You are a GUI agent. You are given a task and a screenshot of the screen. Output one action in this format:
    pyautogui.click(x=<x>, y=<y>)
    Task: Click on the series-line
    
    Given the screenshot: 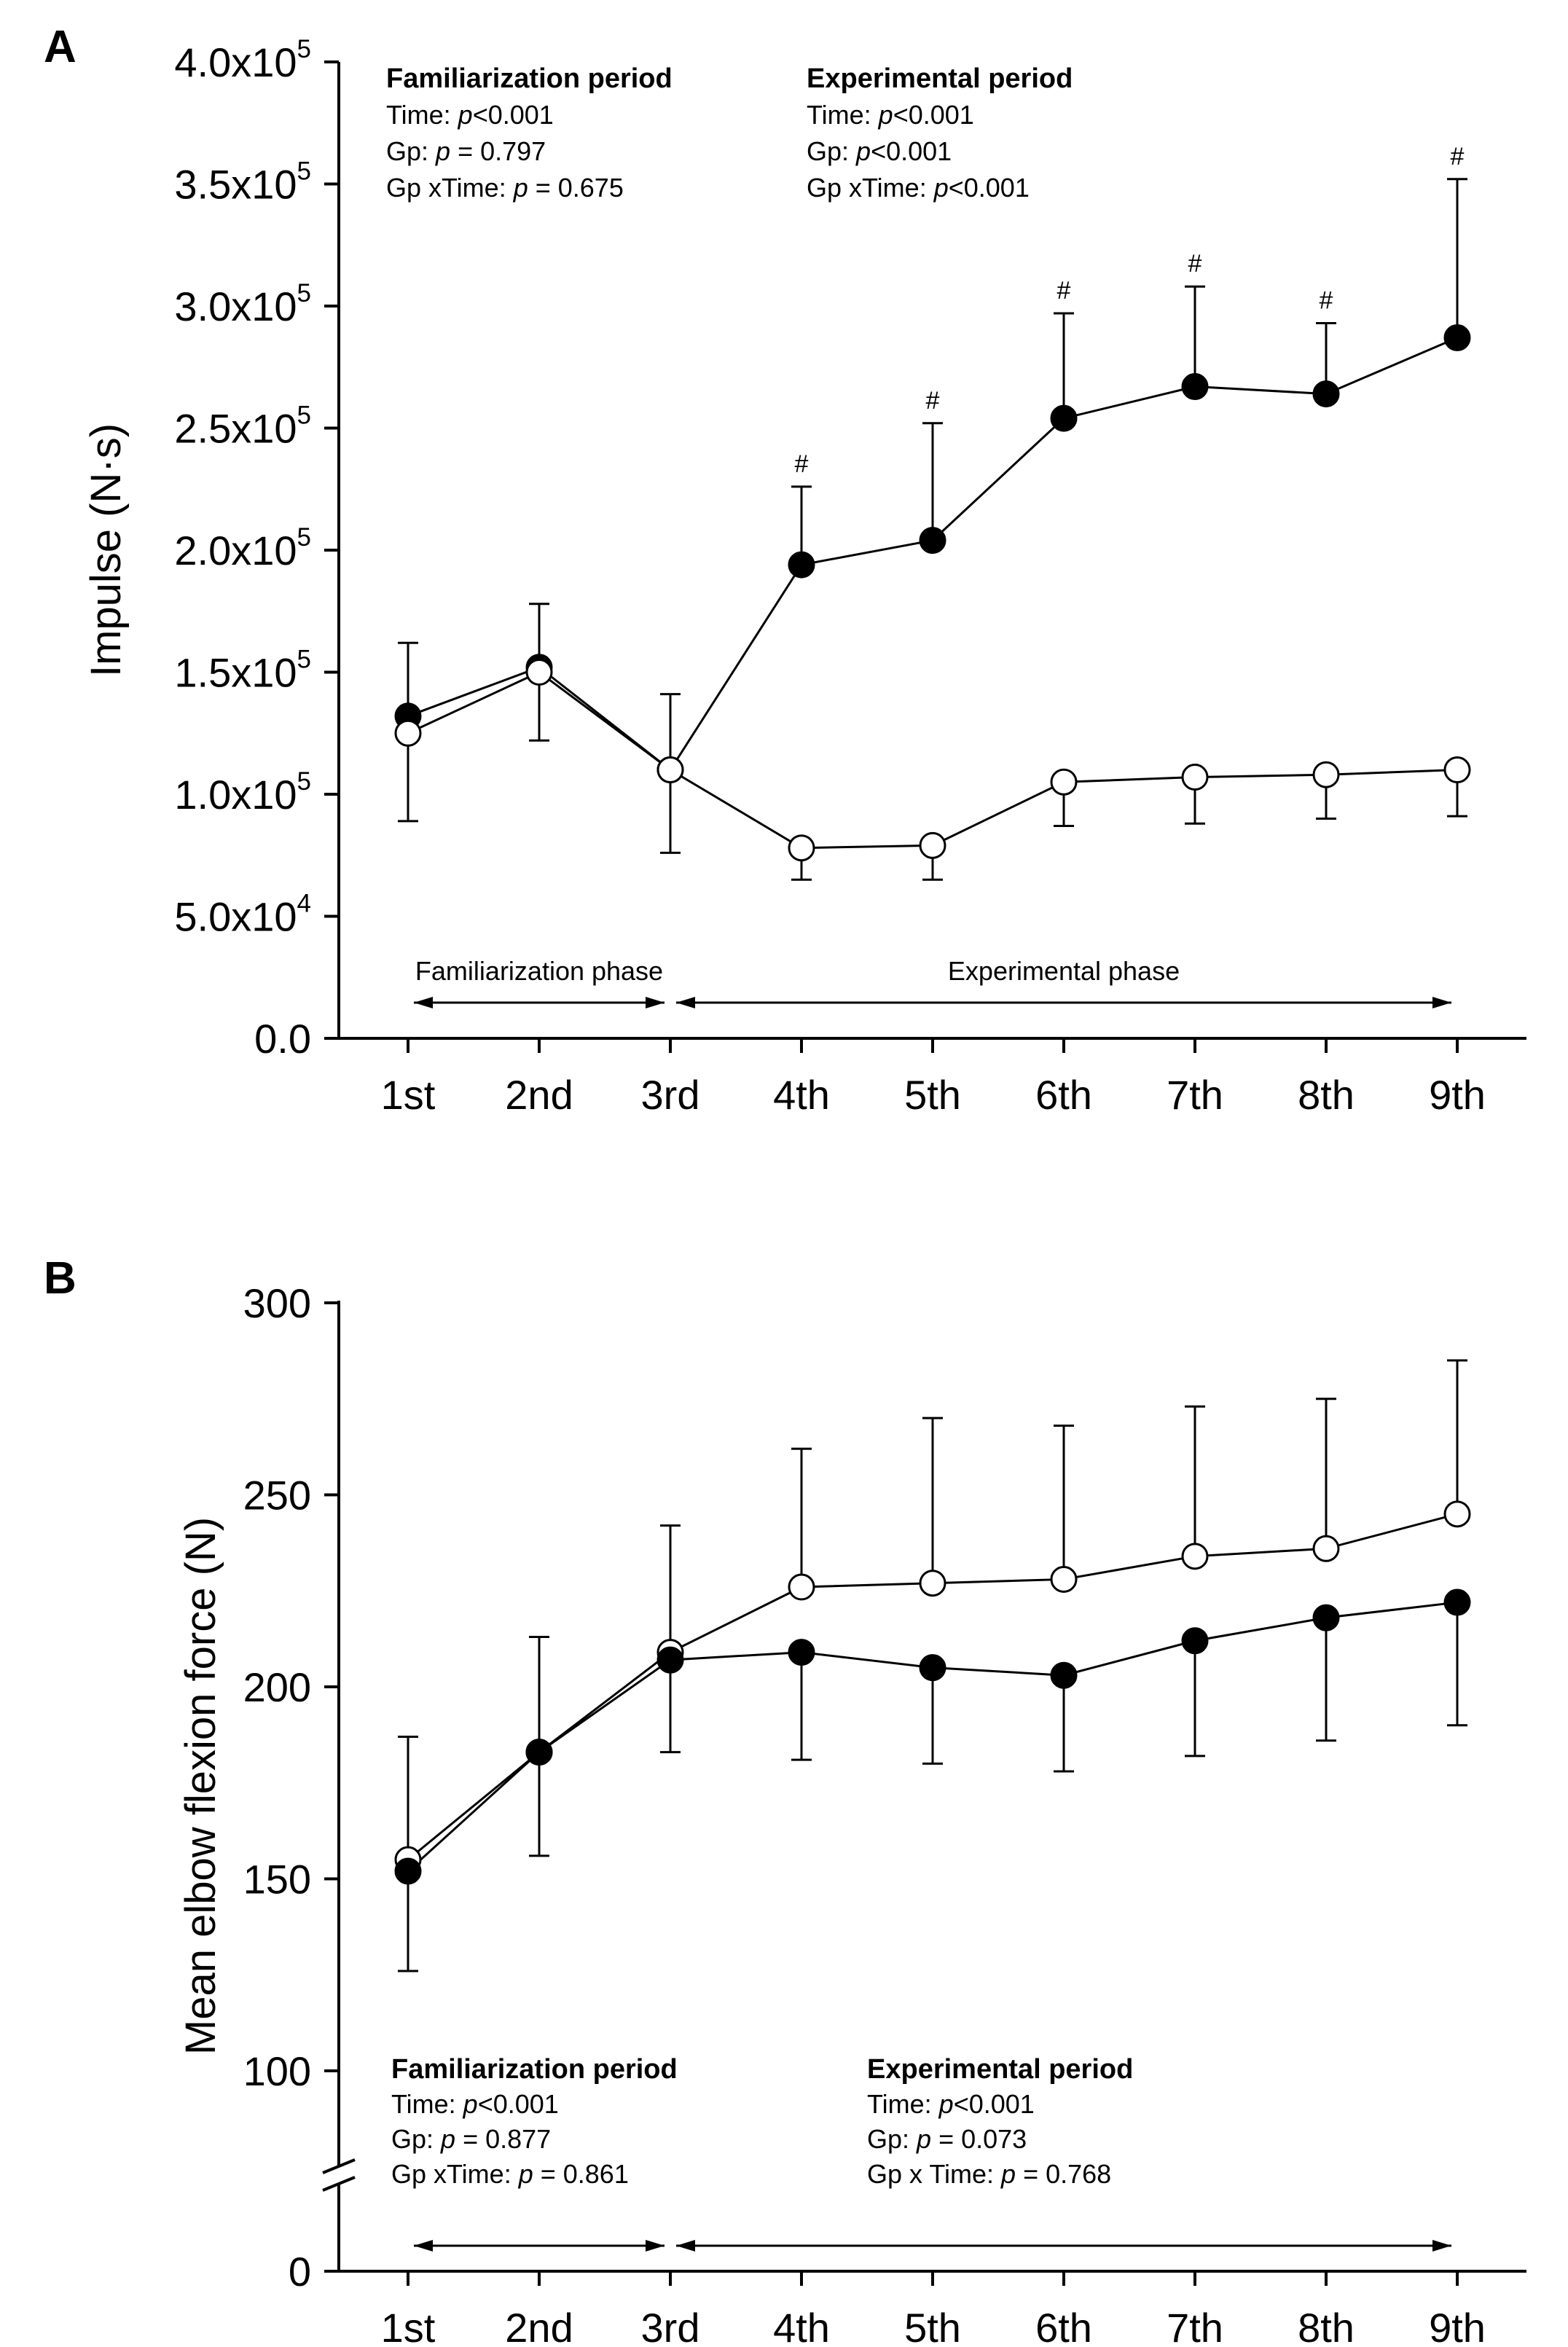 What is the action you would take?
    pyautogui.click(x=932, y=760)
    